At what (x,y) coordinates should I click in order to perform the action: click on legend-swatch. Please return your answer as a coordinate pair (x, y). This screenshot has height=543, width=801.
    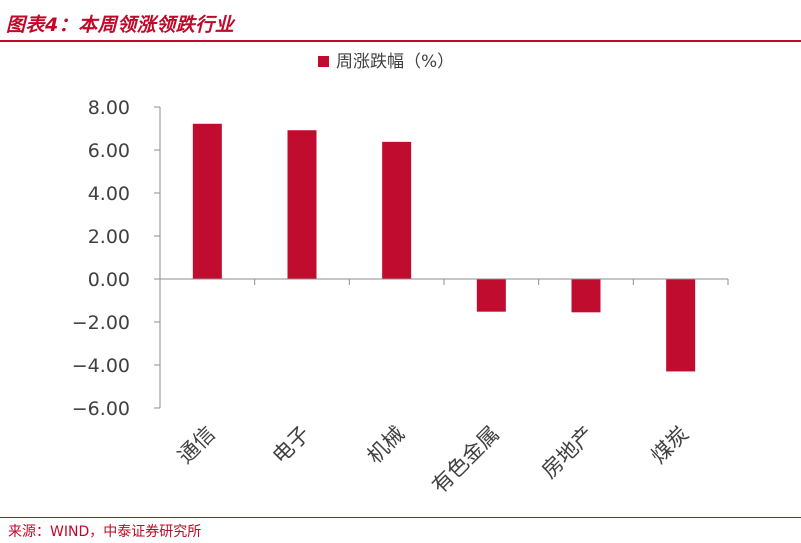
    Looking at the image, I should click on (323, 61).